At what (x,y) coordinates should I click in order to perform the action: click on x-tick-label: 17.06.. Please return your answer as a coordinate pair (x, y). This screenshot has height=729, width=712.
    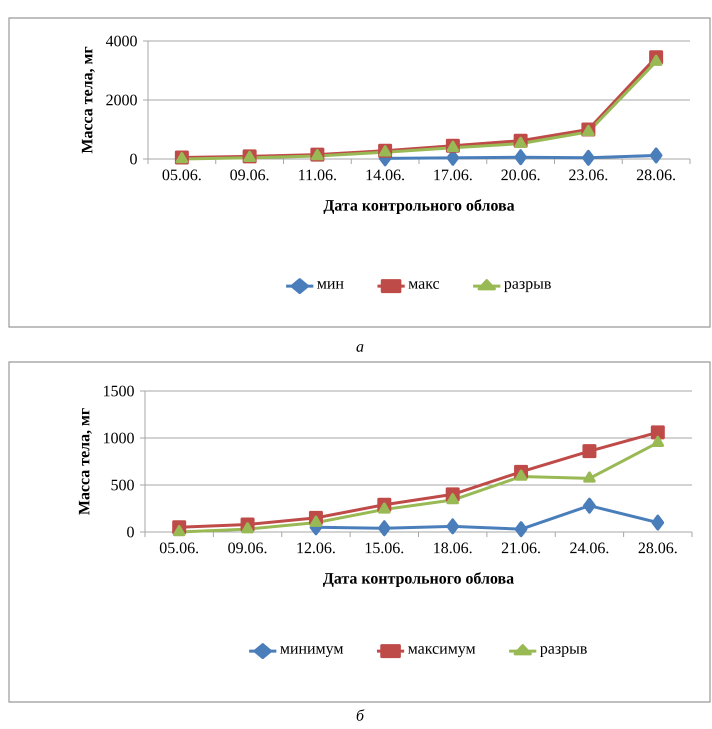
    Looking at the image, I should click on (453, 175).